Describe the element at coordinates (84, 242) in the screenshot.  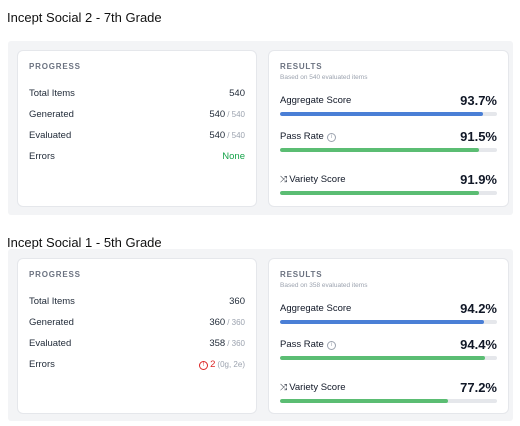
I see `section-title: Incept Social 1 - 5th Grade` at that location.